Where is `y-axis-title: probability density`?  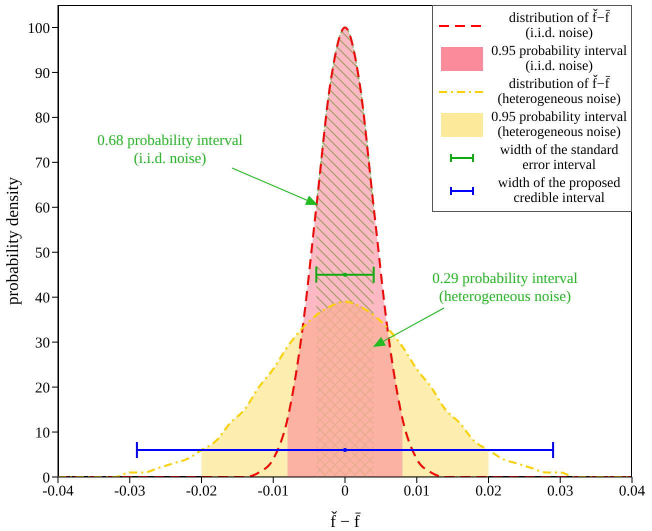 y-axis-title: probability density is located at coordinates (12, 240).